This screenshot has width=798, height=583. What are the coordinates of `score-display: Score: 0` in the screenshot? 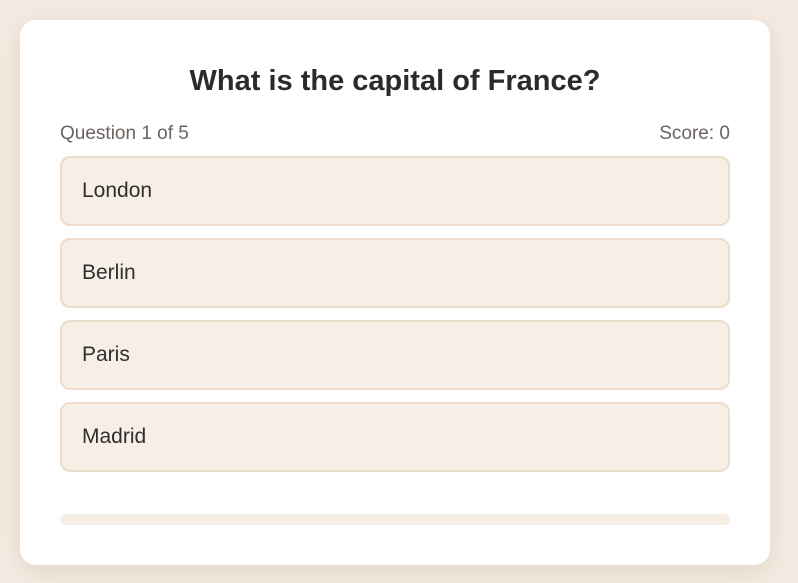 It's located at (694, 133).